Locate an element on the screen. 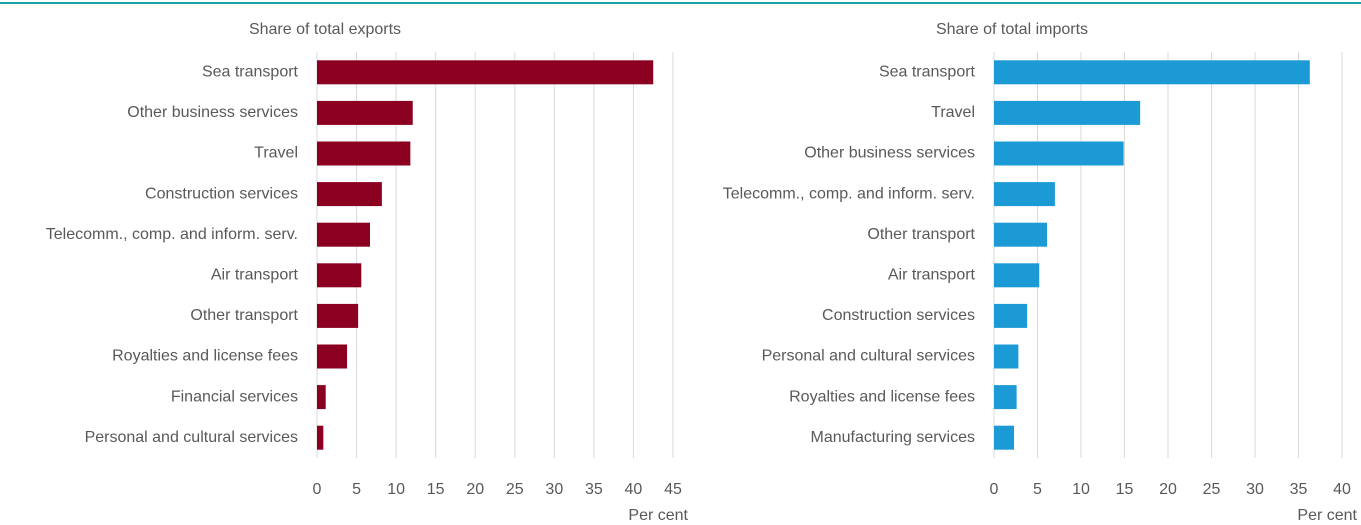 Image resolution: width=1361 pixels, height=525 pixels. x-tick-label: 45 is located at coordinates (673, 489).